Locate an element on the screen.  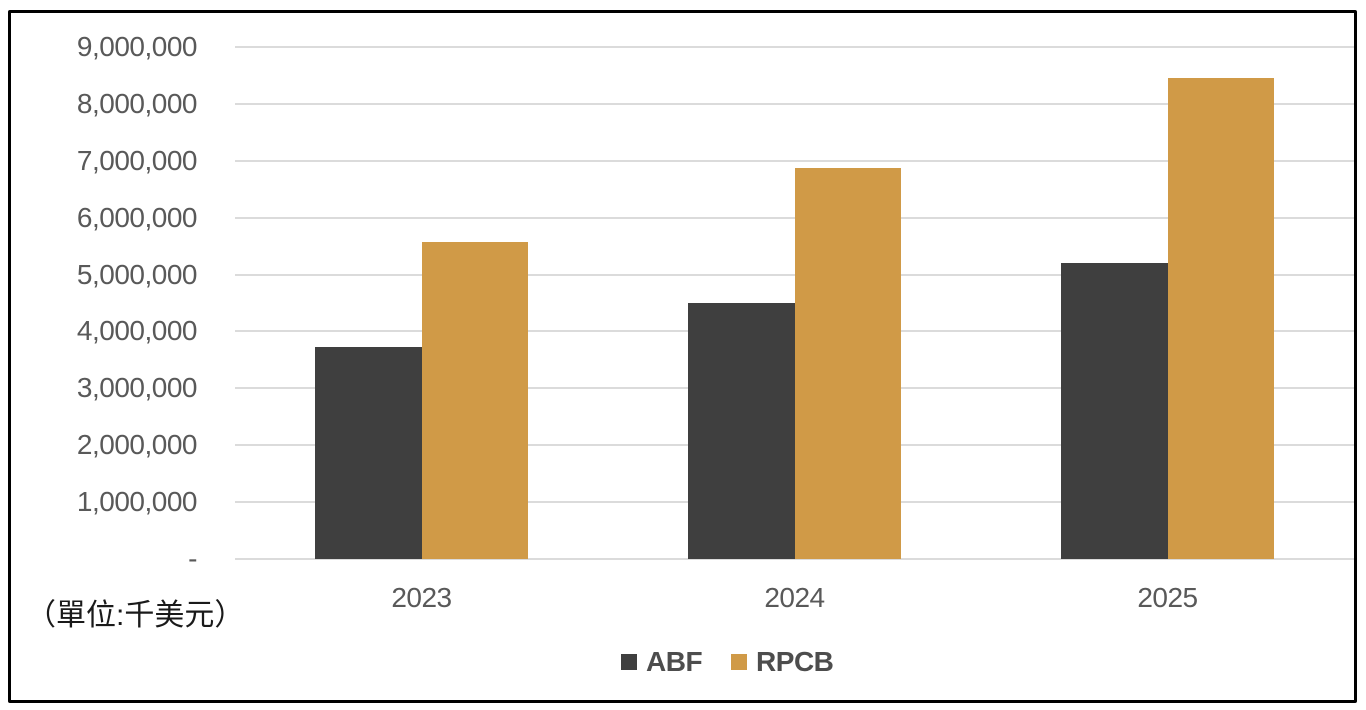
x-axis-category-label: 2025 is located at coordinates (1167, 597).